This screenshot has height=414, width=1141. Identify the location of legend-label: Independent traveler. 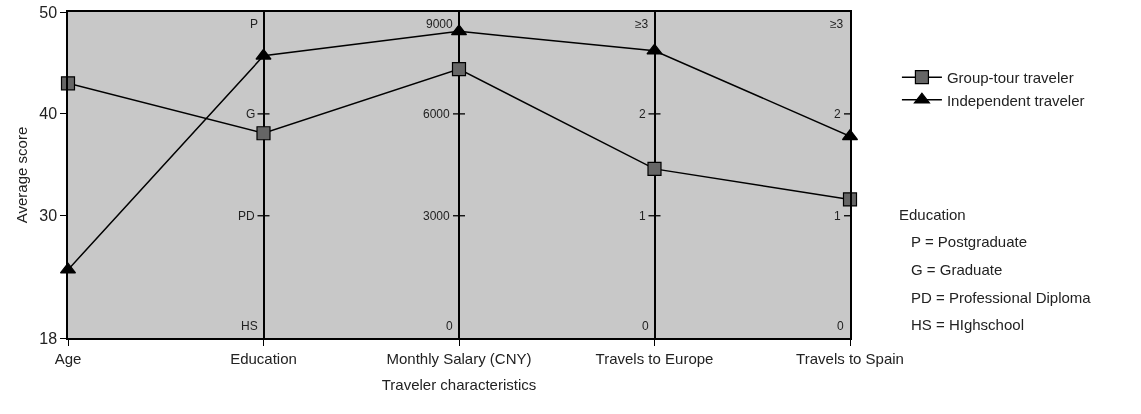
(1015, 100).